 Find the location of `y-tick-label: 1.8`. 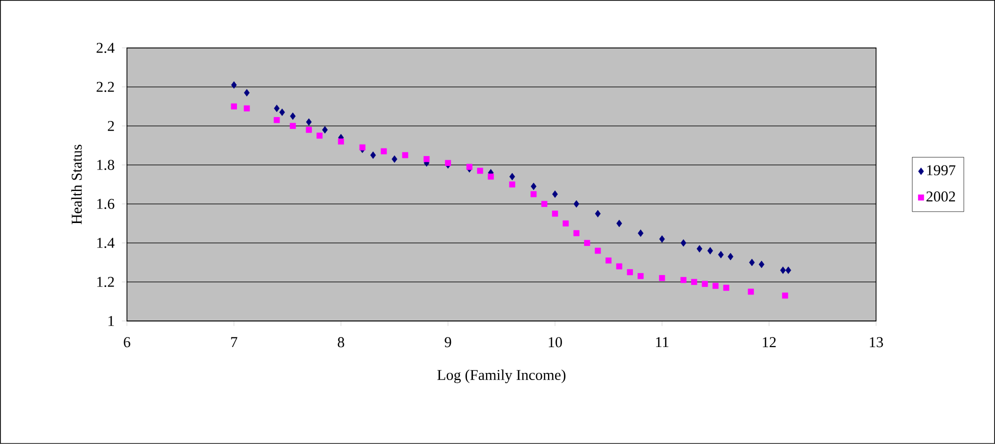

y-tick-label: 1.8 is located at coordinates (105, 165).